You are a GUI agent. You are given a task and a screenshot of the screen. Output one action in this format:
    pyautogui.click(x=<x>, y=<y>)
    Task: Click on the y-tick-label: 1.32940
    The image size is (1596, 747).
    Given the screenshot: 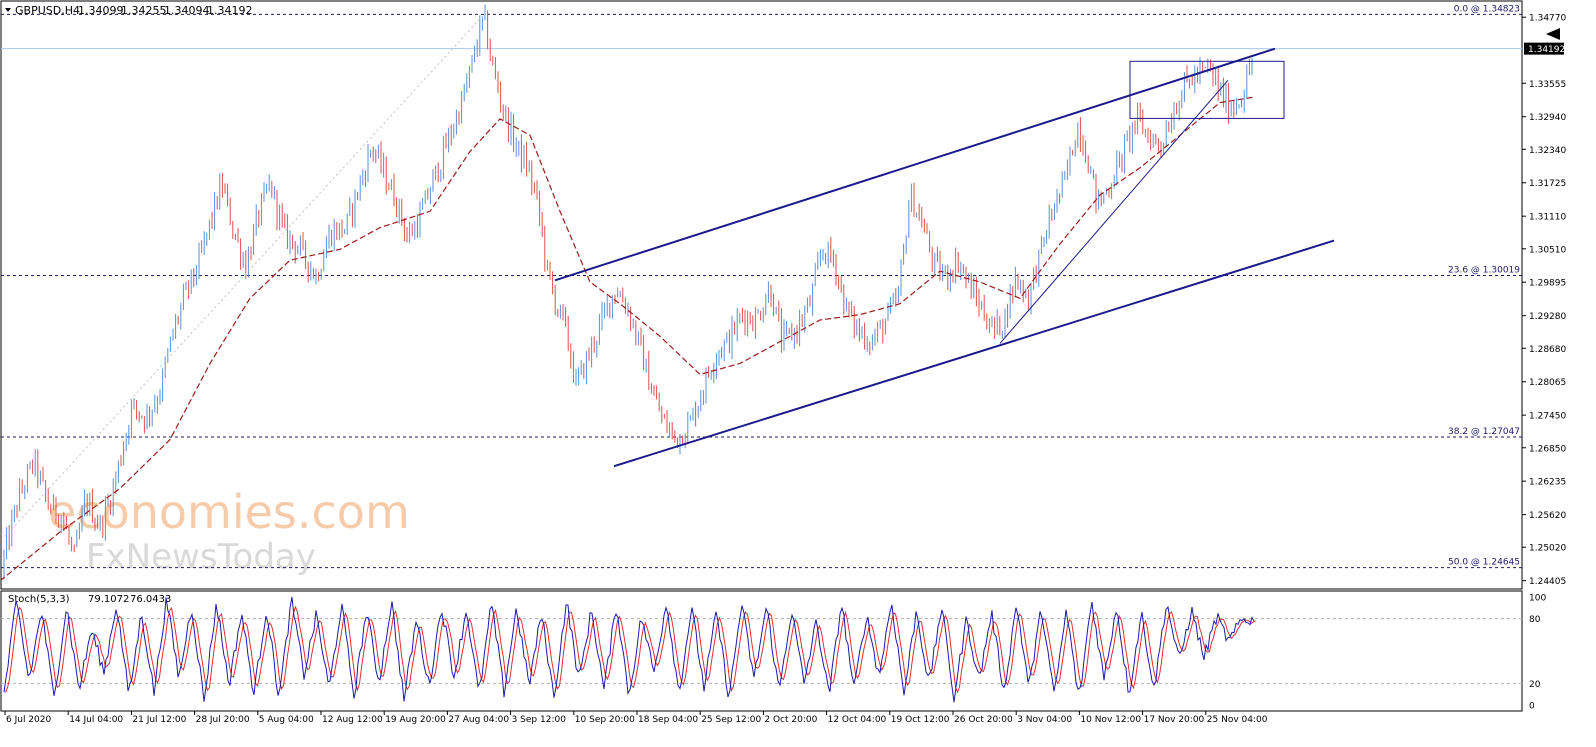 What is the action you would take?
    pyautogui.click(x=1547, y=118)
    